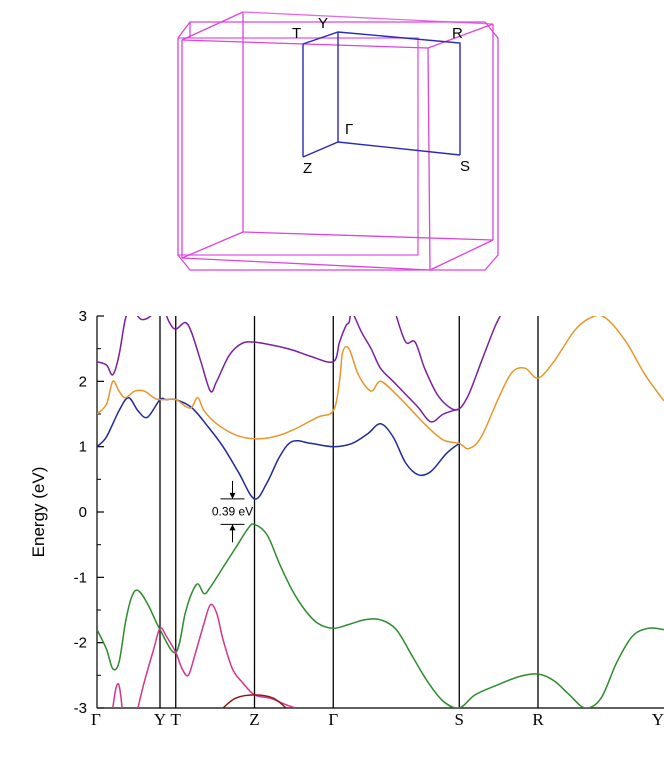 Image resolution: width=664 pixels, height=761 pixels. I want to click on bz-label-s: S, so click(465, 166).